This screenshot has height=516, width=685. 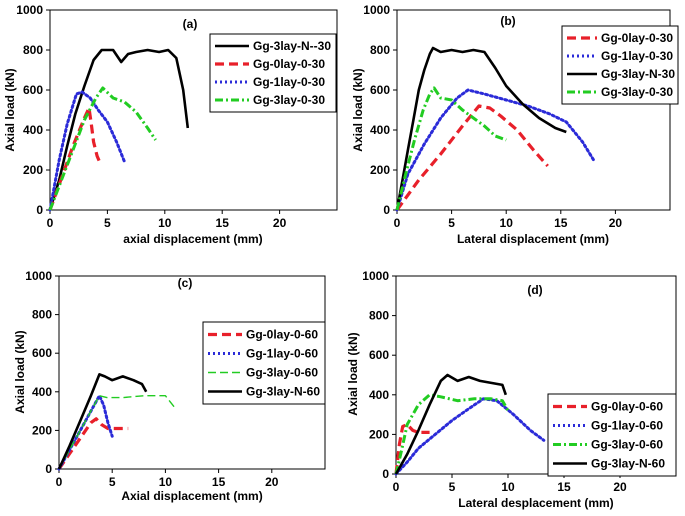 What do you see at coordinates (638, 74) in the screenshot?
I see `legend-entry: Gg-3lay-N-30` at bounding box center [638, 74].